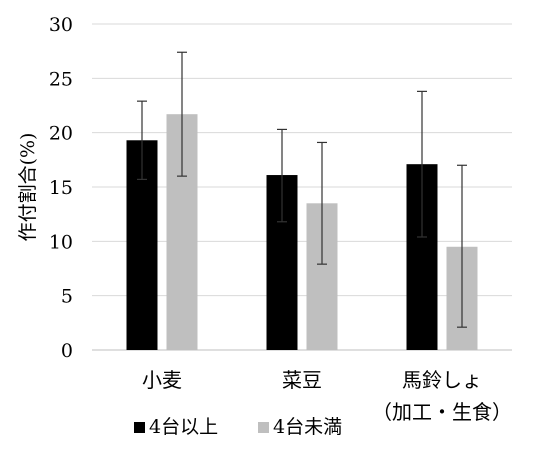 This screenshot has width=537, height=460. I want to click on x-category-label: 菜豆, so click(302, 380).